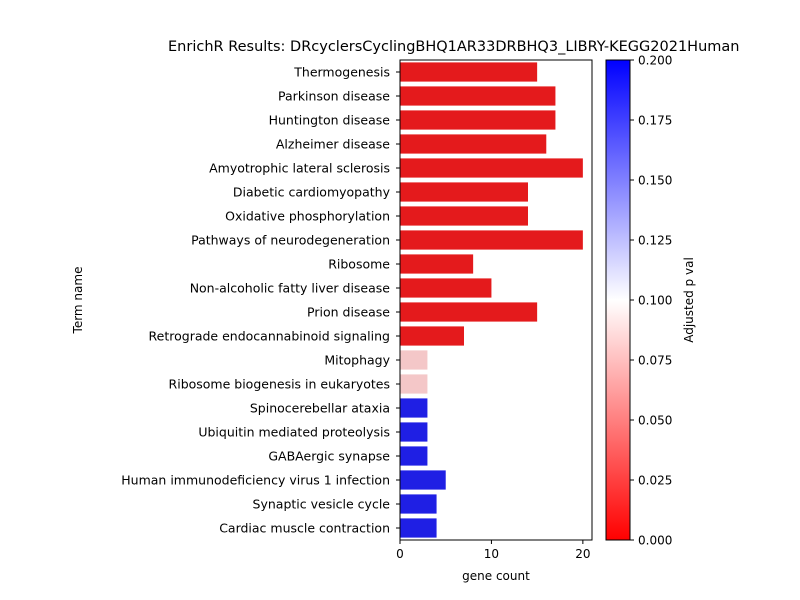 The height and width of the screenshot is (600, 800). Describe the element at coordinates (320, 408) in the screenshot. I see `y-tick-label: Spinocerebellar ataxia` at that location.